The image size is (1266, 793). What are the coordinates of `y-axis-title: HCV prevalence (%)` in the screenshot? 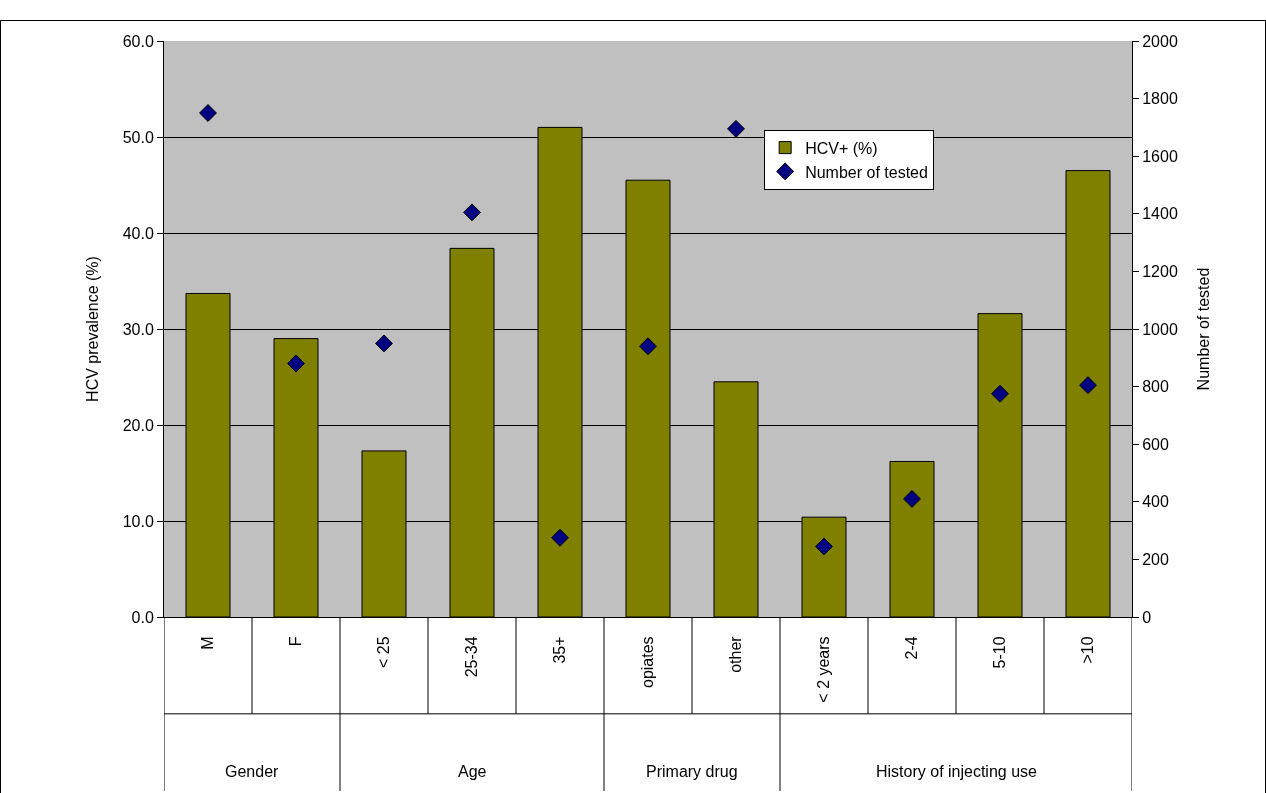 It's located at (92, 329).